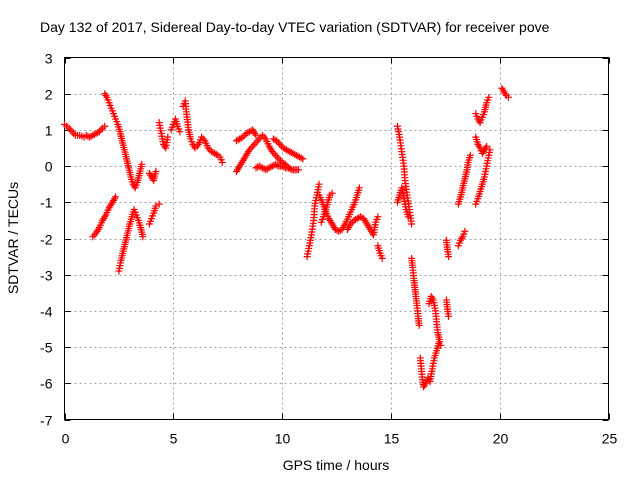 The height and width of the screenshot is (480, 640). What do you see at coordinates (46, 276) in the screenshot?
I see `y-tick-label: -3` at bounding box center [46, 276].